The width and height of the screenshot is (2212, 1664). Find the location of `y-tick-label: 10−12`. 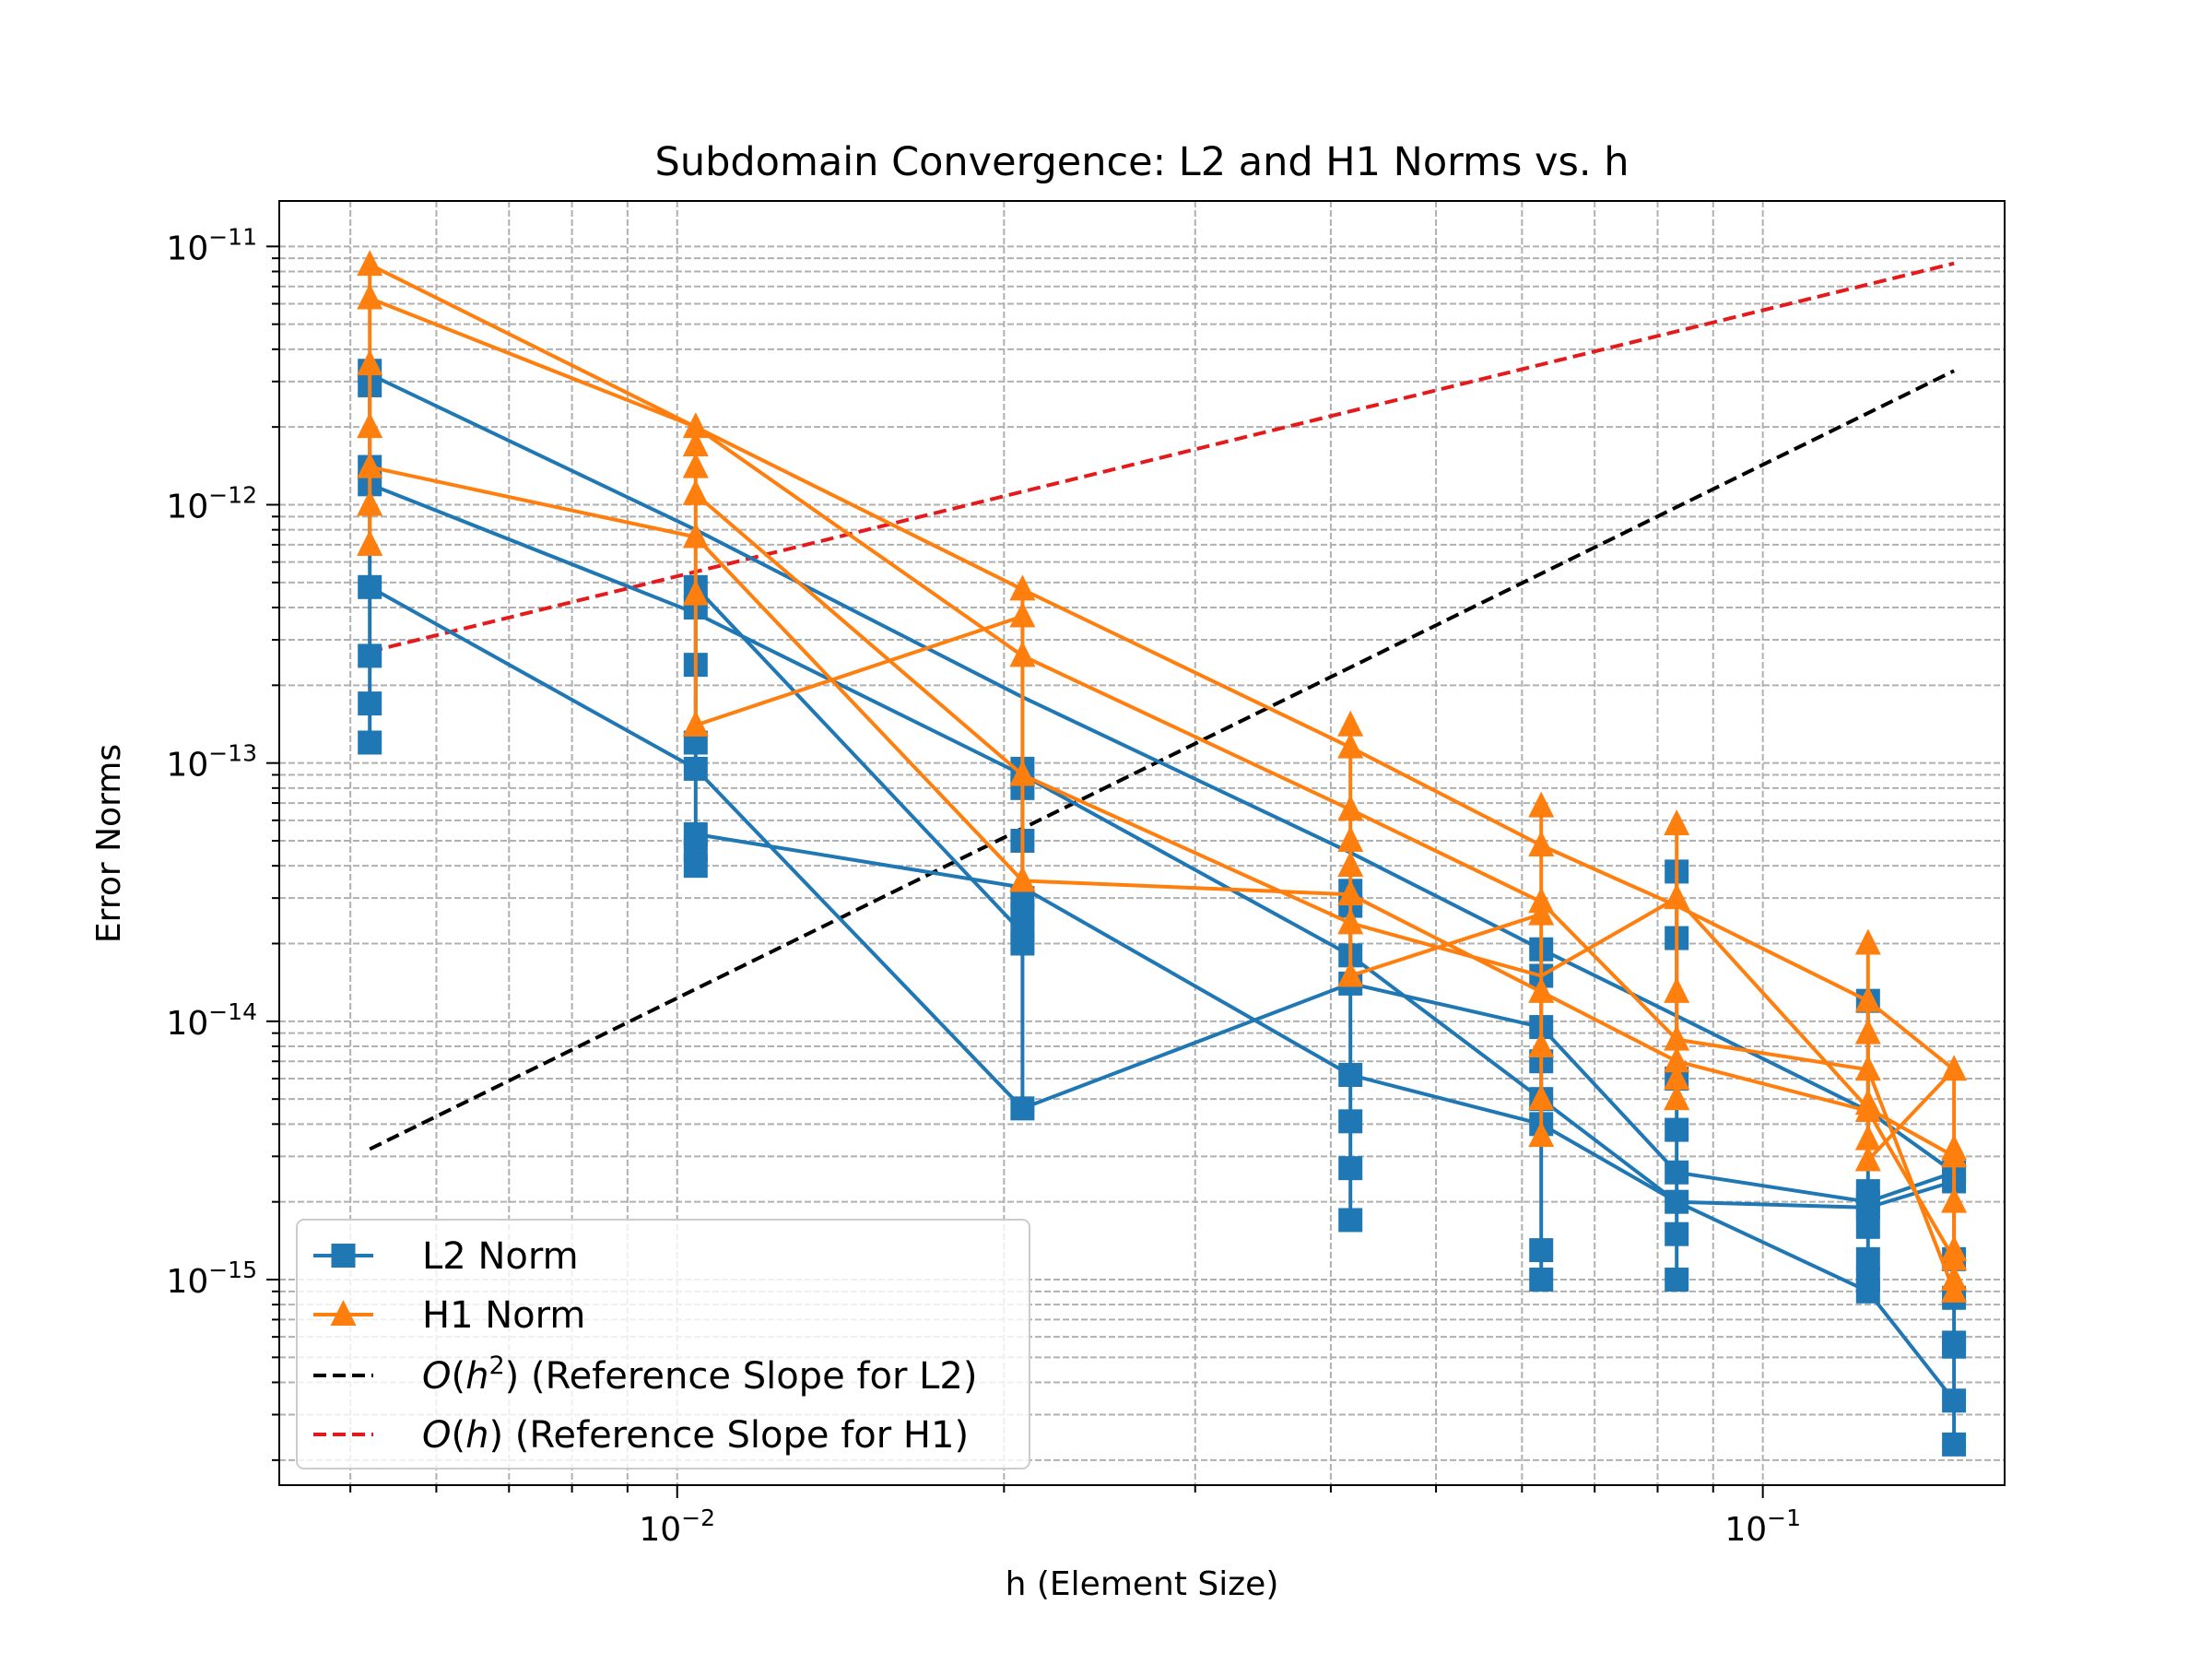

y-tick-label: 10−12 is located at coordinates (211, 504).